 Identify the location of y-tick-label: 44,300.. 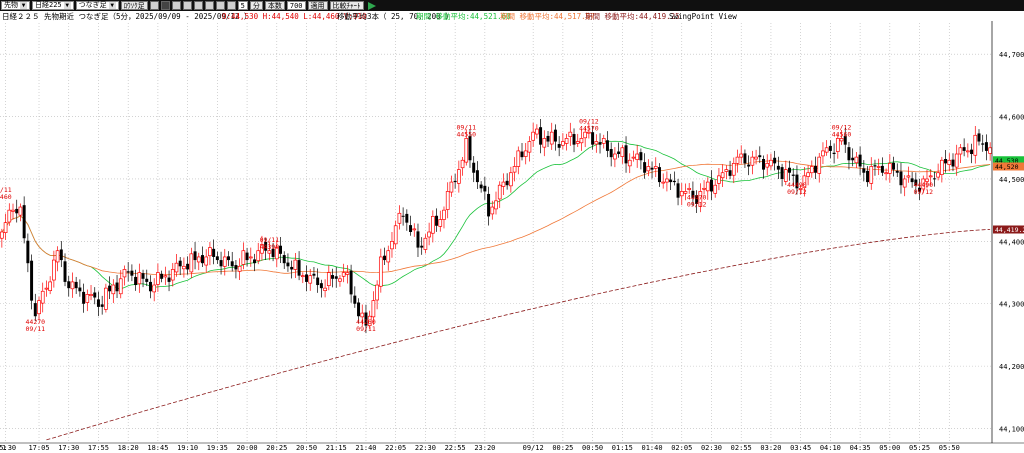
(1011, 305).